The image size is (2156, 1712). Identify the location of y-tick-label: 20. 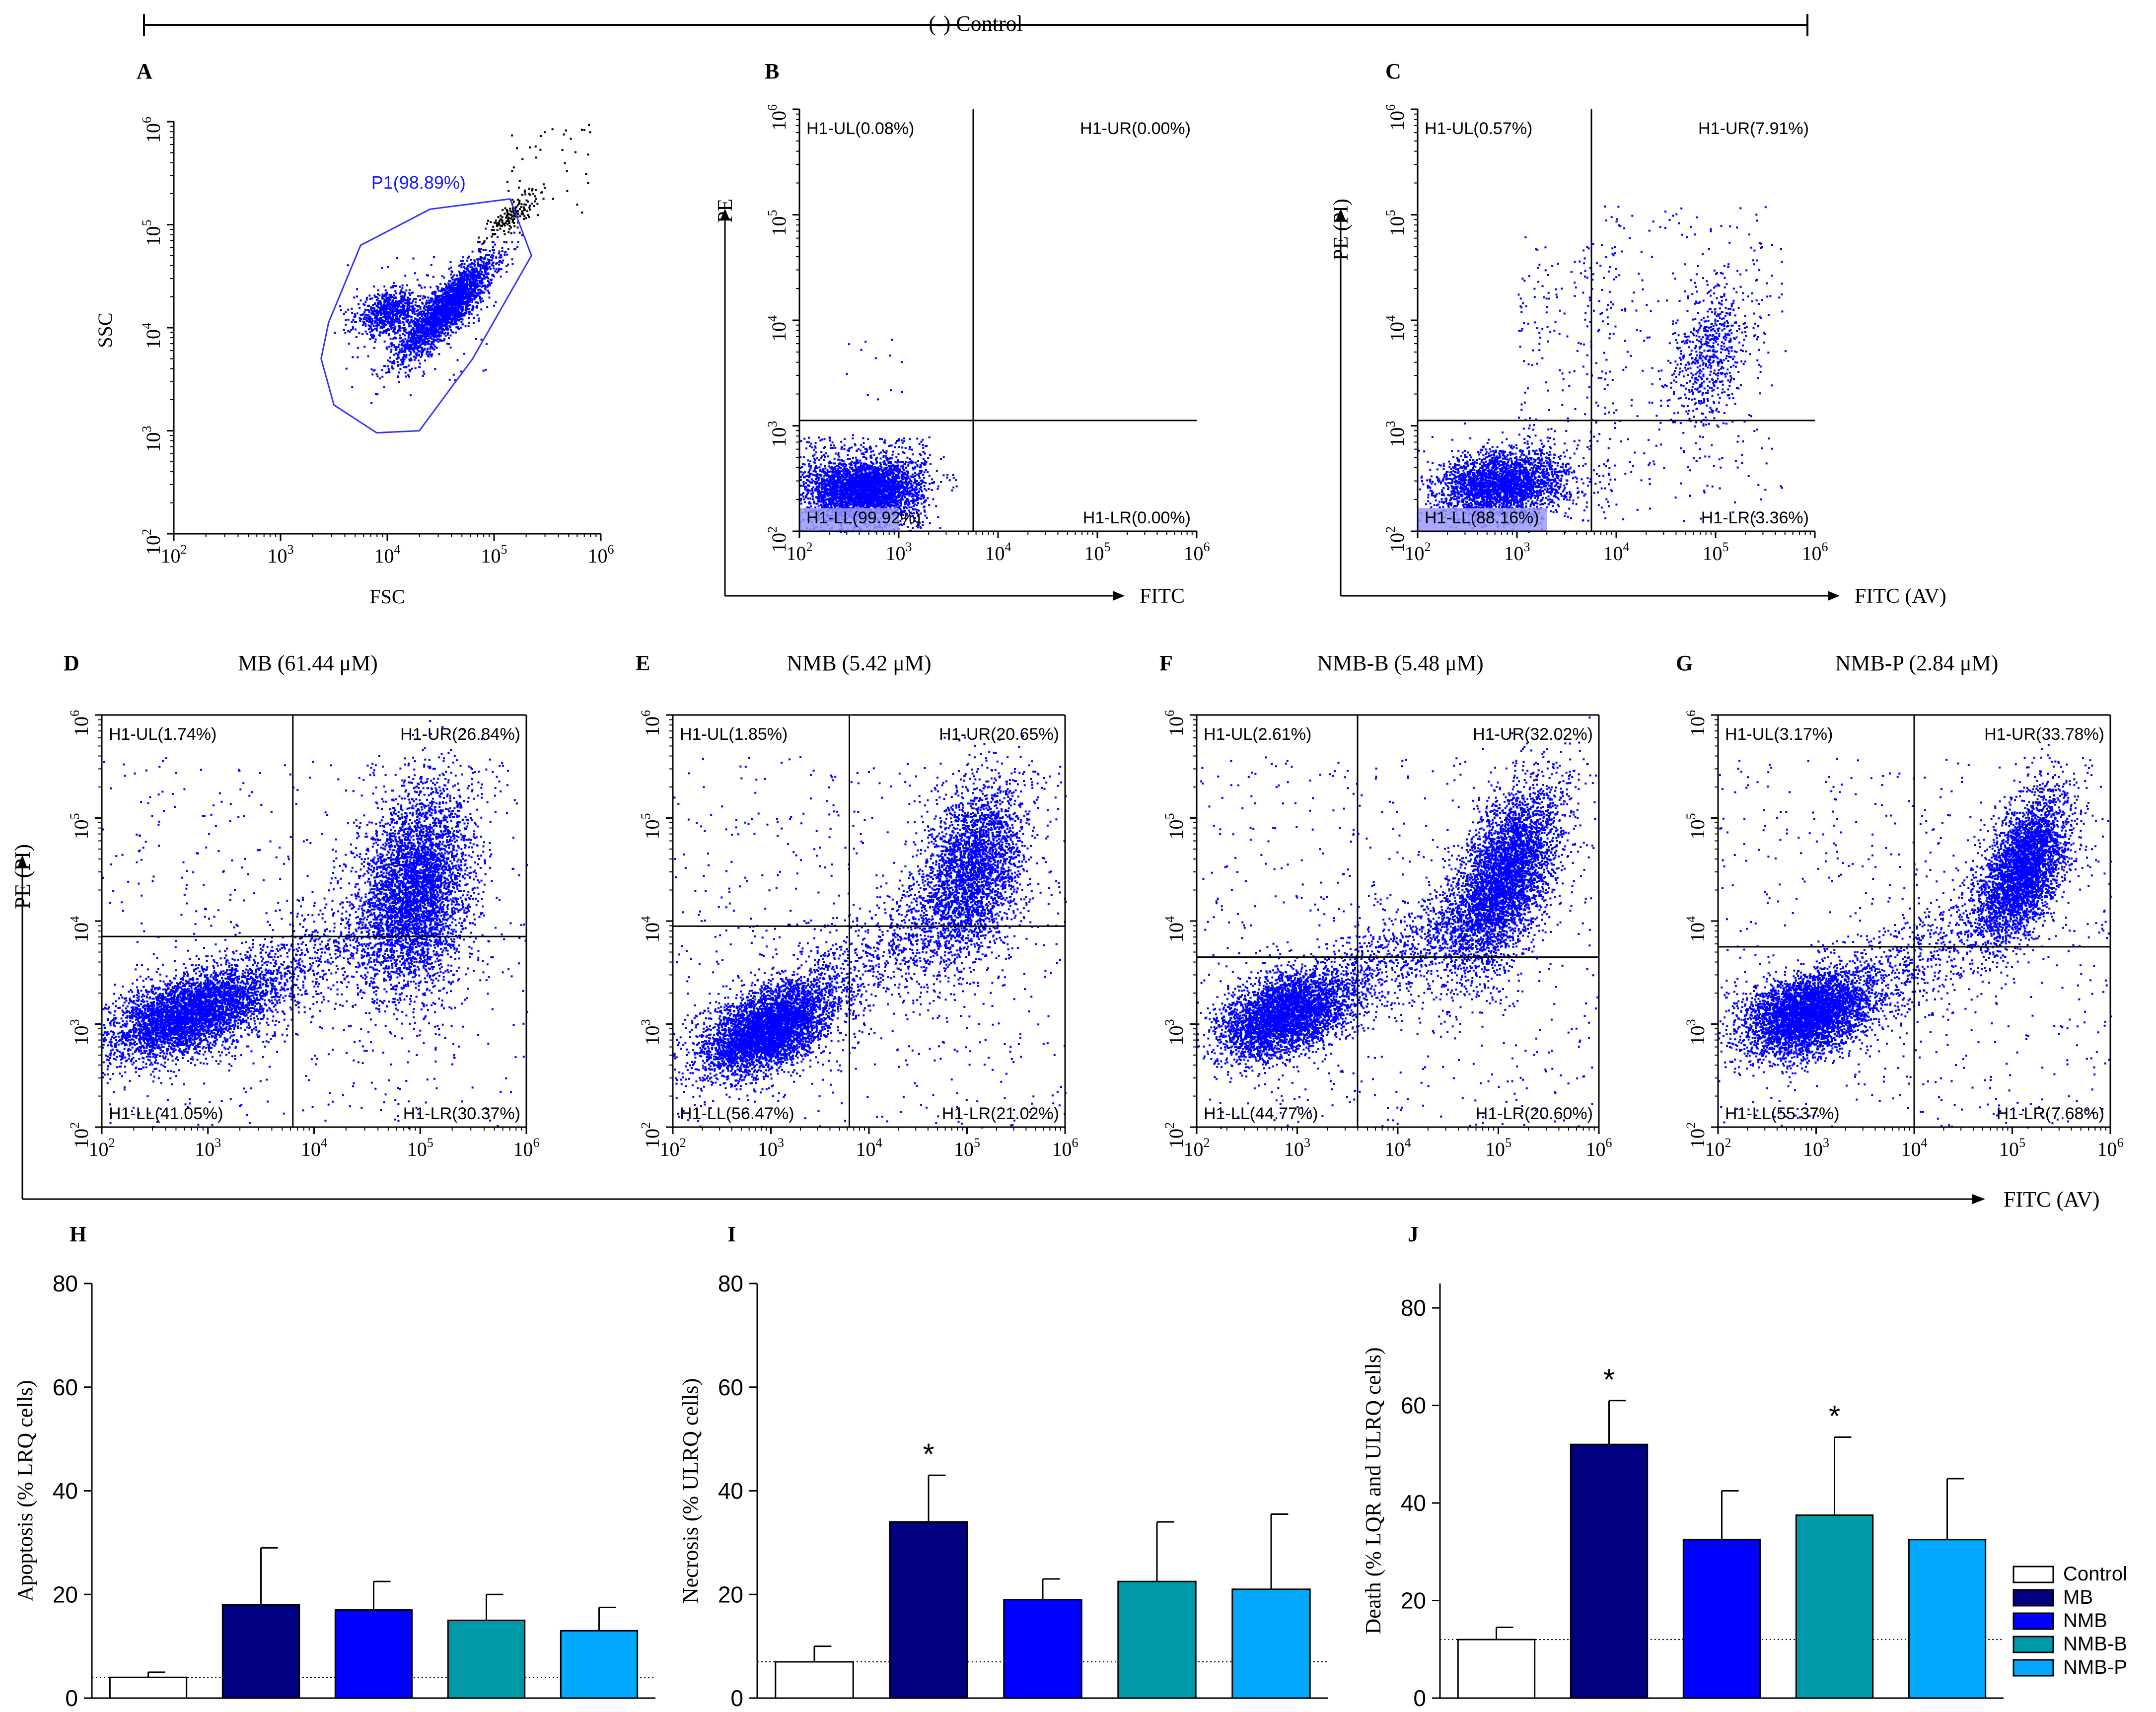
(731, 1594).